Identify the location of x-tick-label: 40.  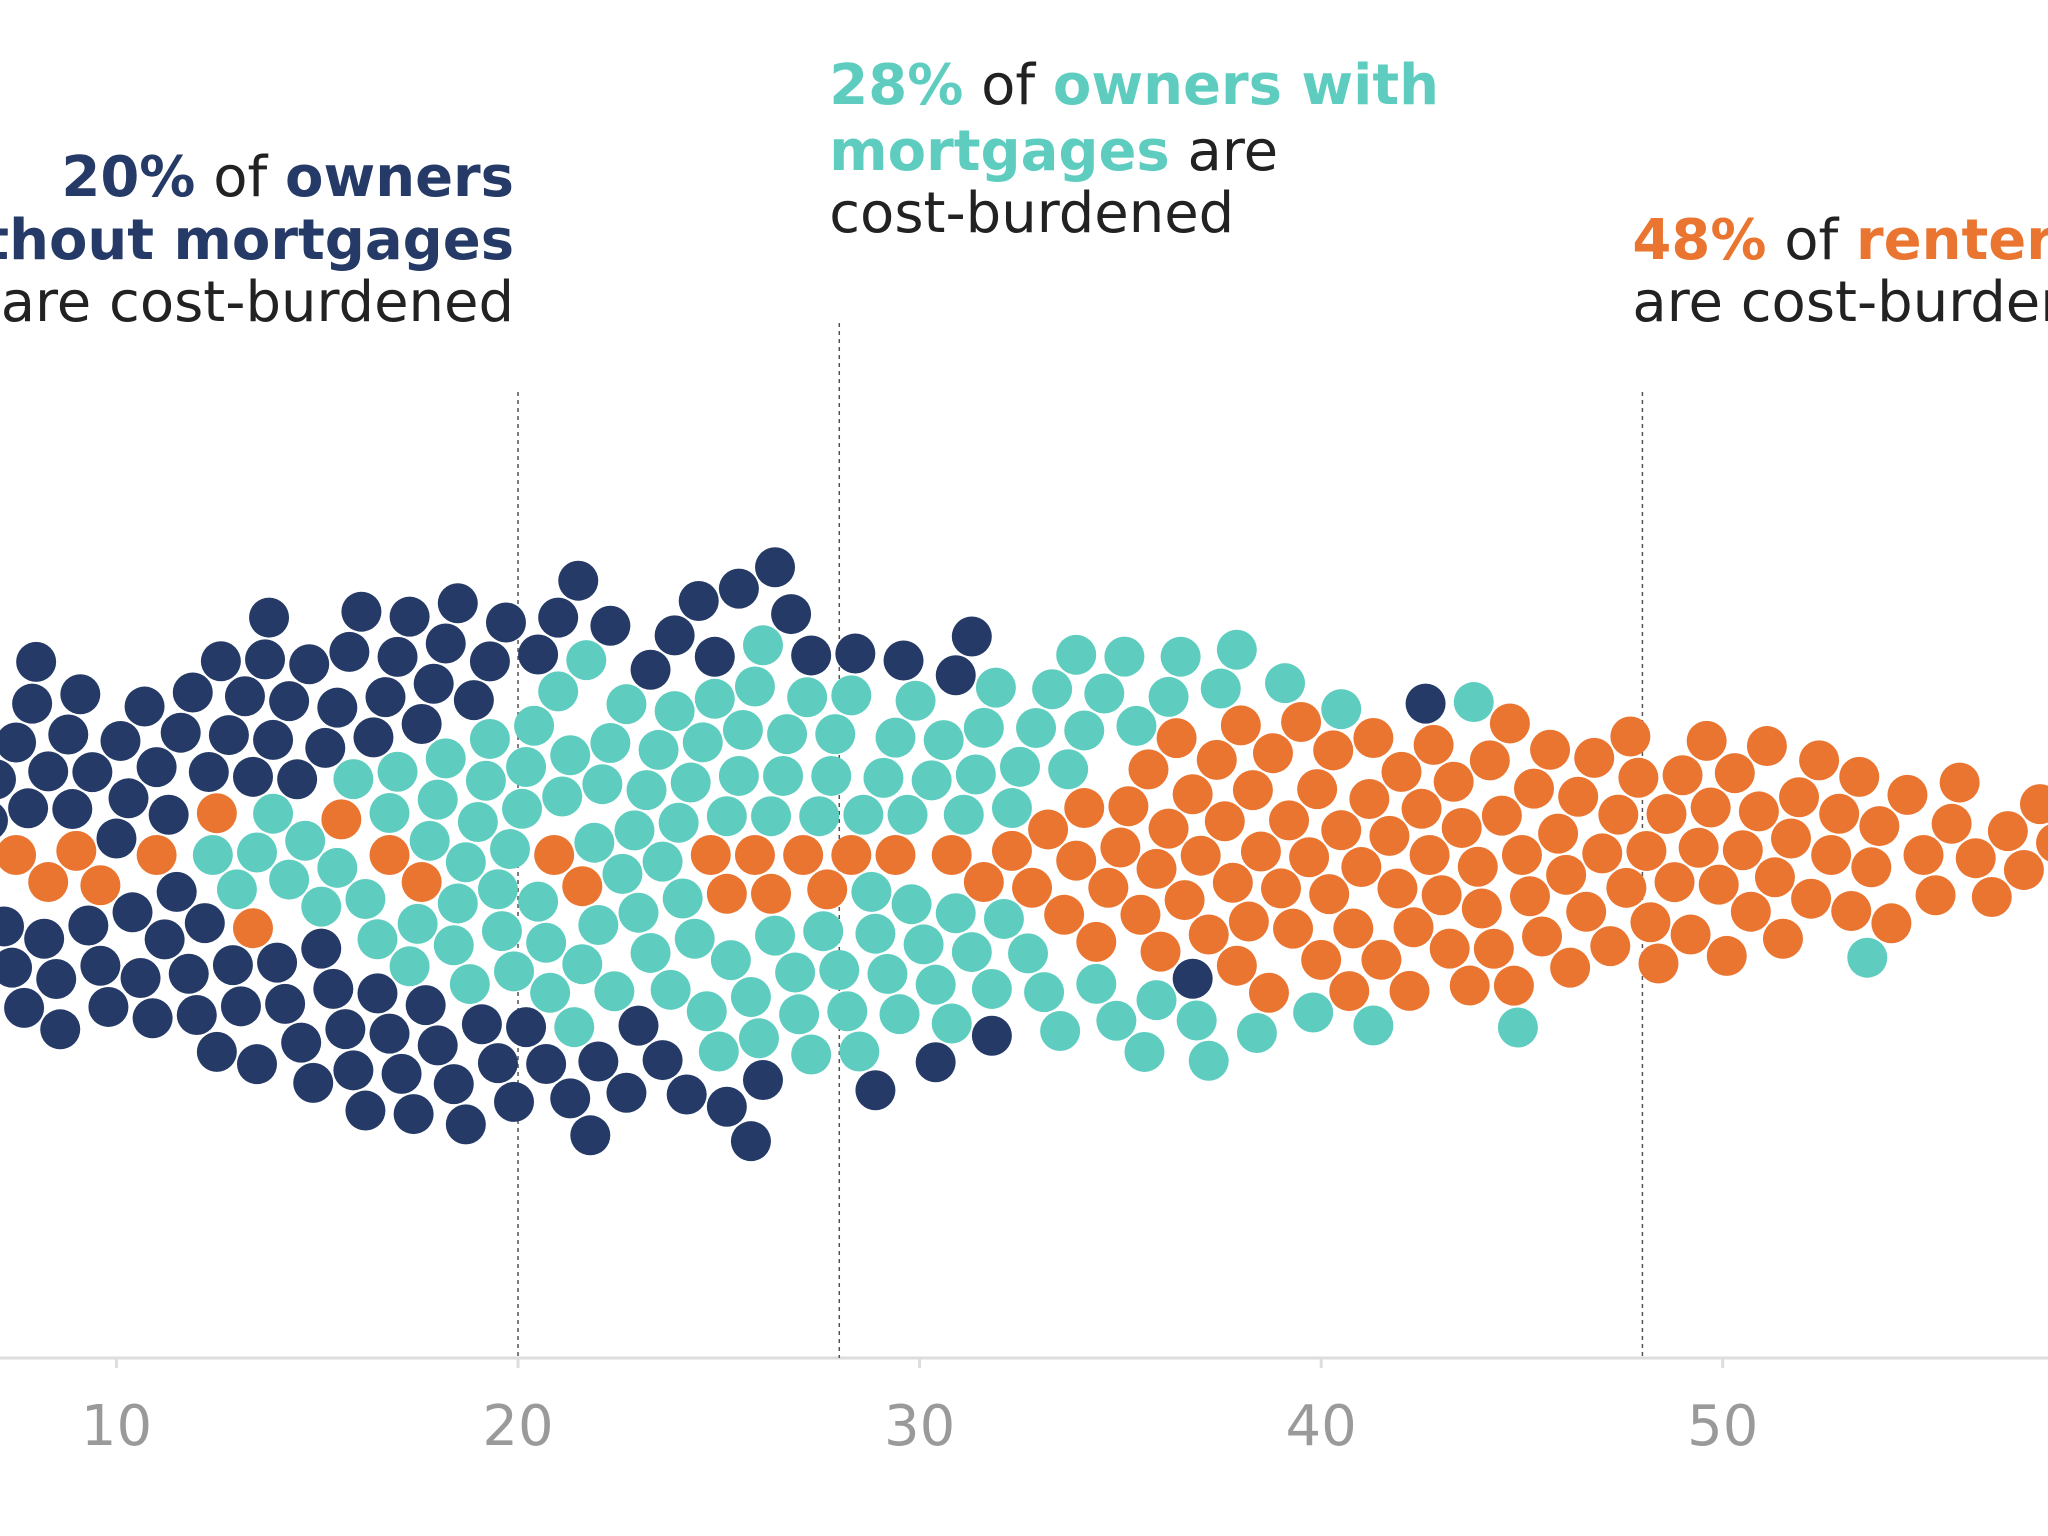
(1321, 1426).